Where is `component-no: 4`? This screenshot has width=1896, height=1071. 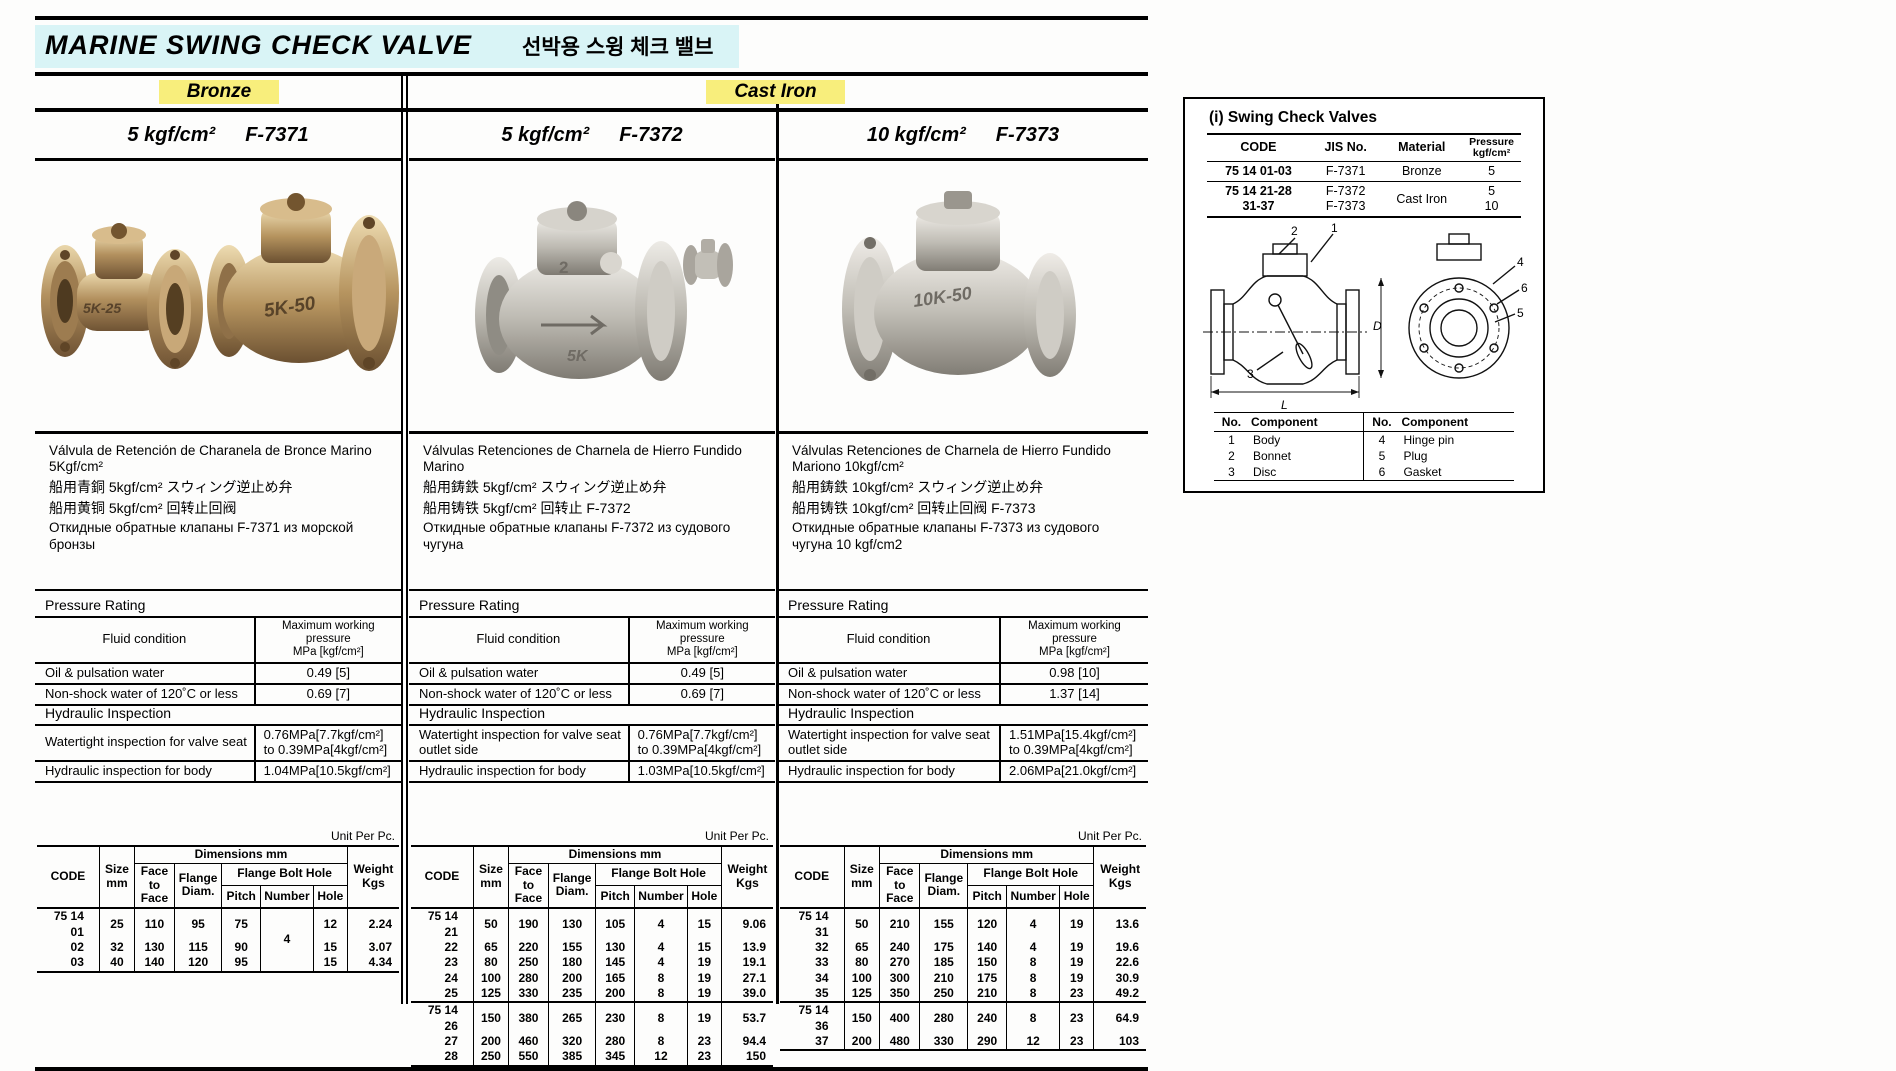
component-no: 4 is located at coordinates (1381, 440).